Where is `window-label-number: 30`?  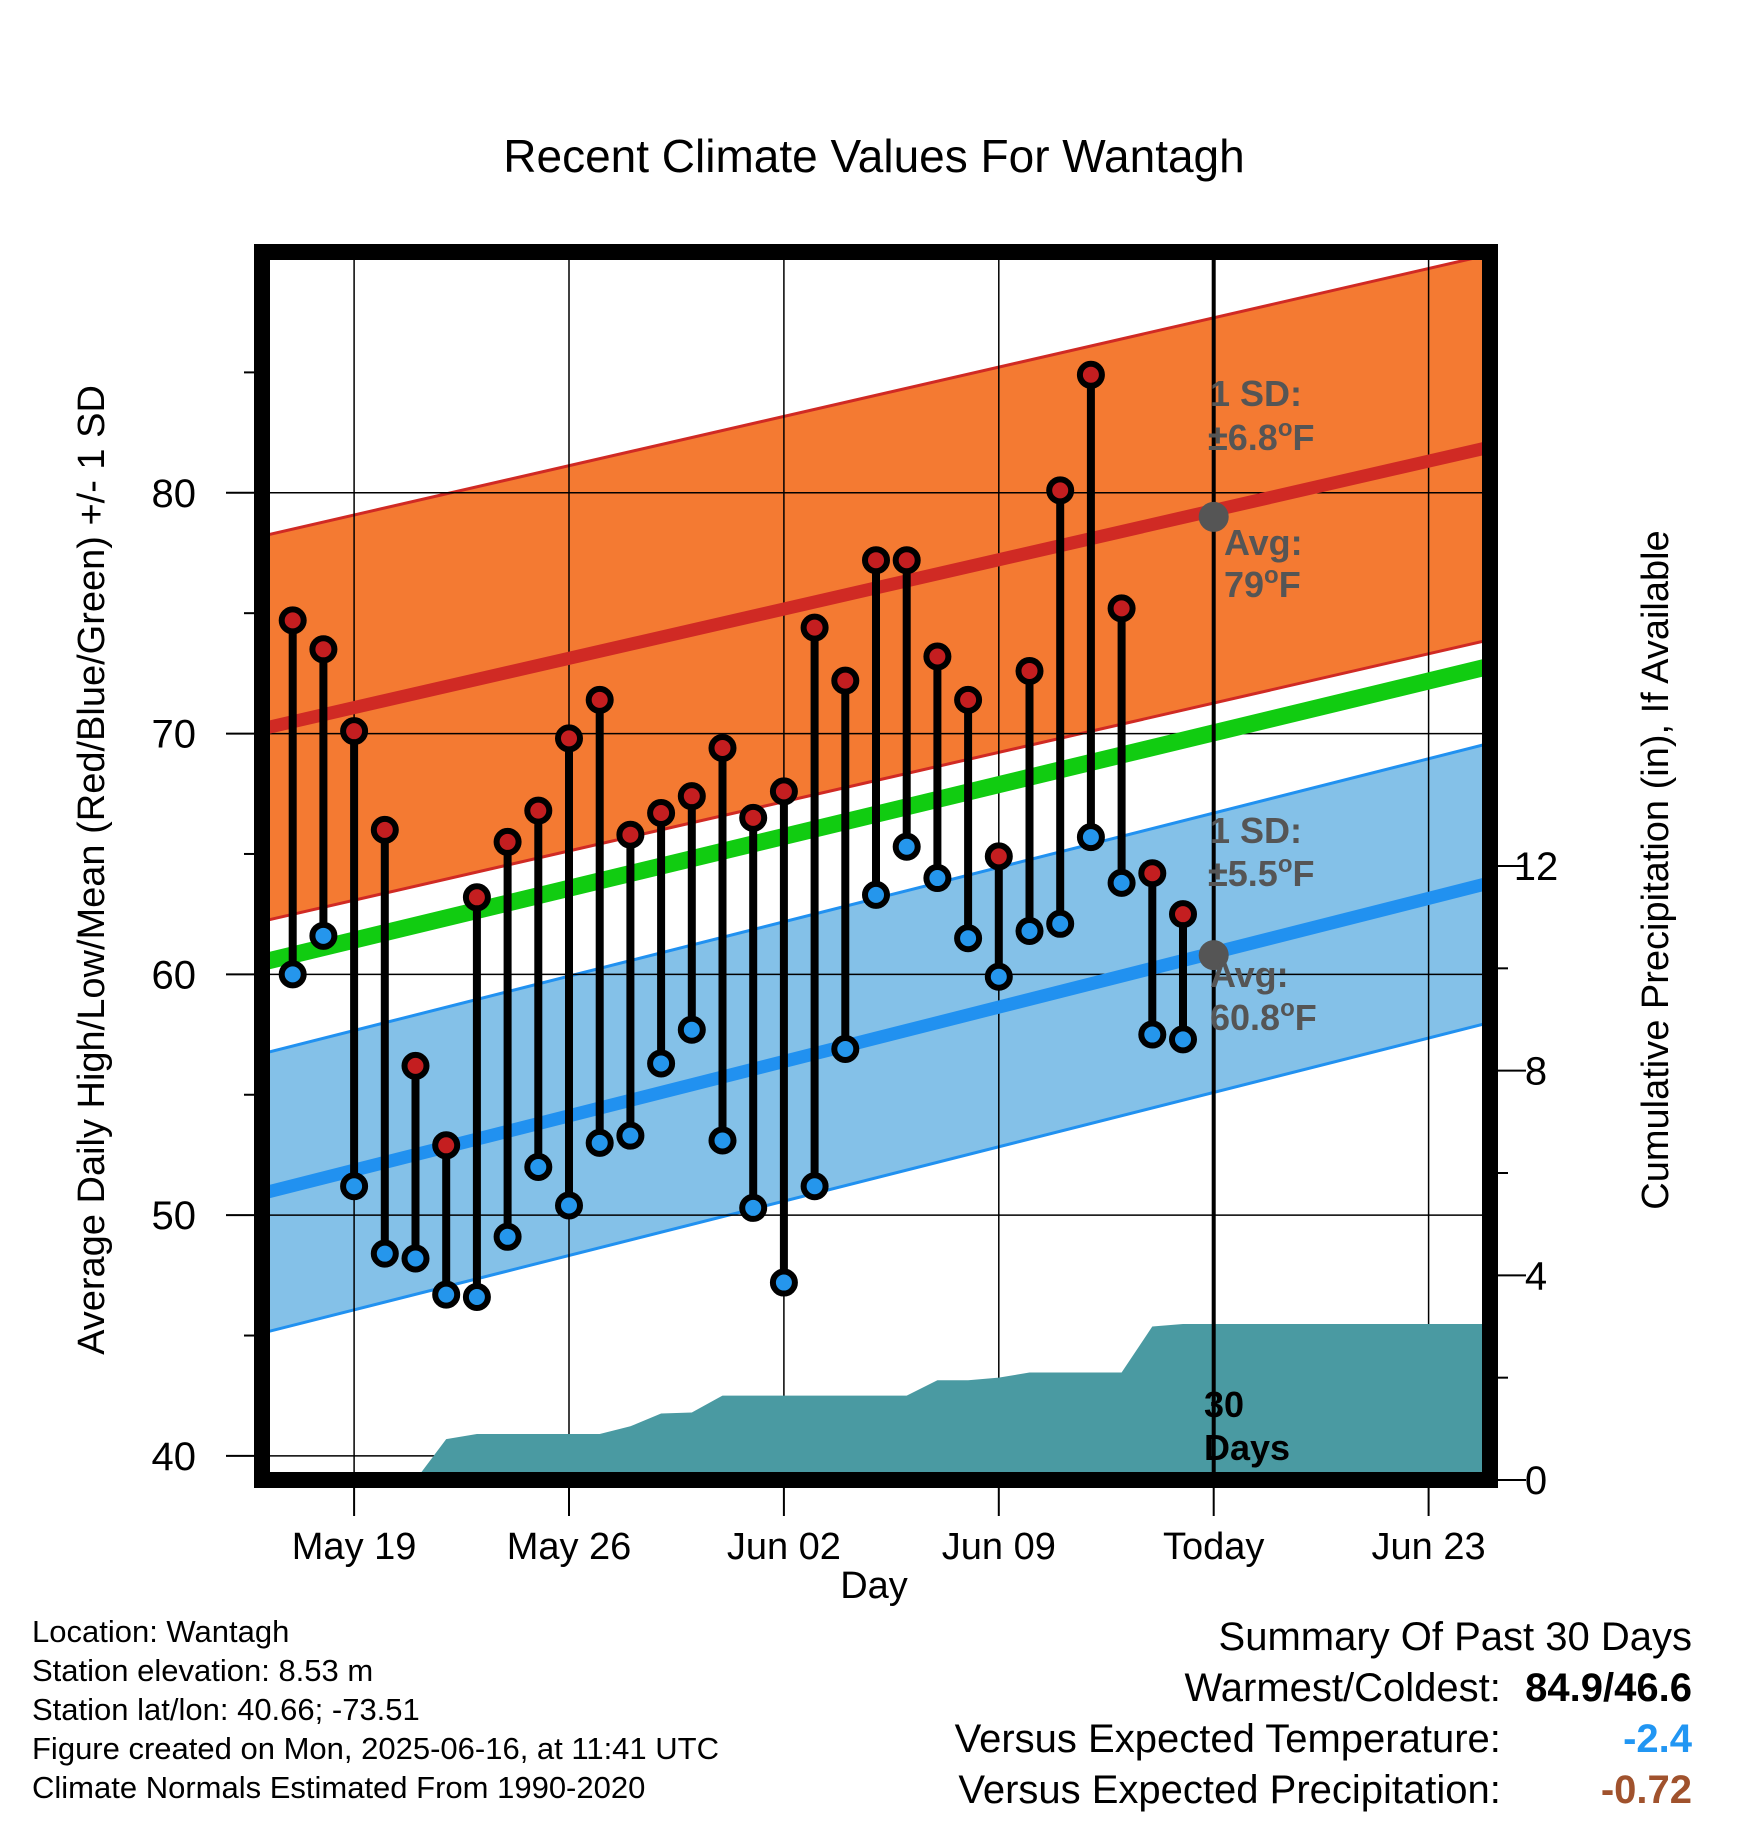 window-label-number: 30 is located at coordinates (1224, 1404).